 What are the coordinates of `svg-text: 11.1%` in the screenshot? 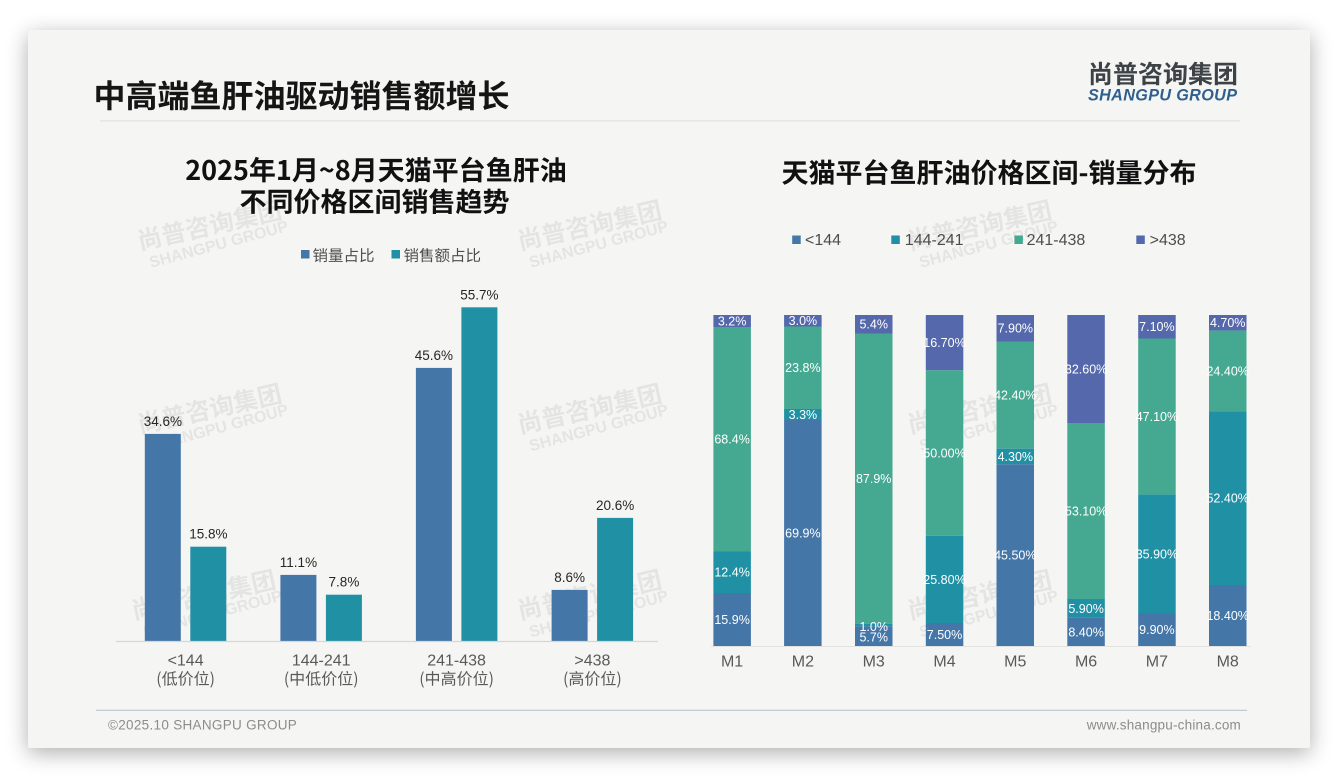 It's located at (298, 562).